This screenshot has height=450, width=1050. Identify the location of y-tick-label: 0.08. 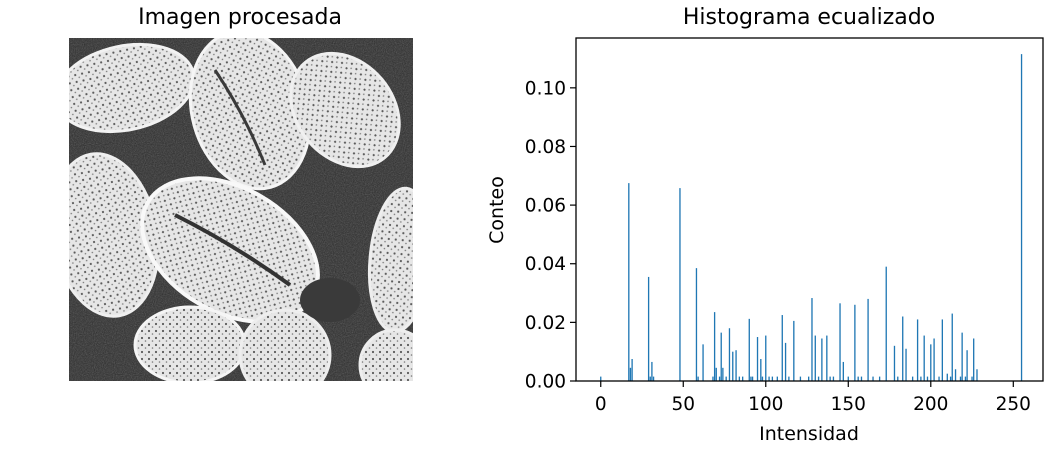
(545, 147).